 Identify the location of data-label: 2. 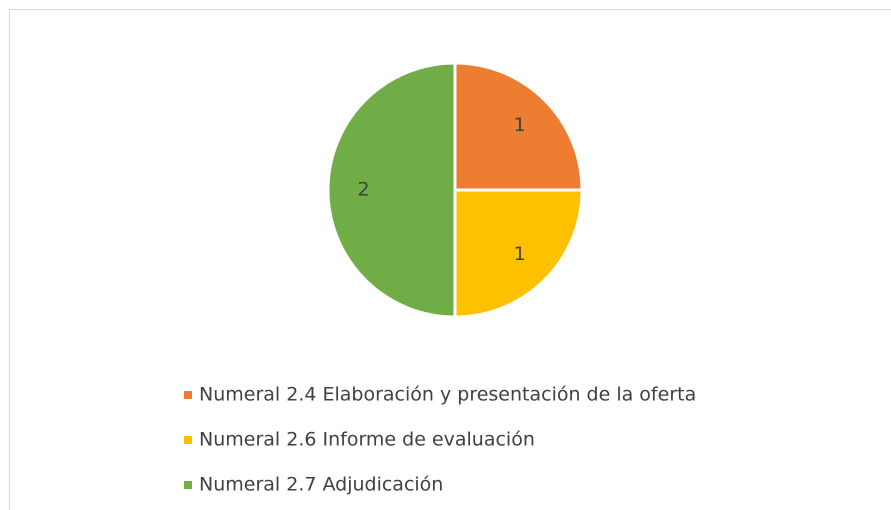
(364, 190).